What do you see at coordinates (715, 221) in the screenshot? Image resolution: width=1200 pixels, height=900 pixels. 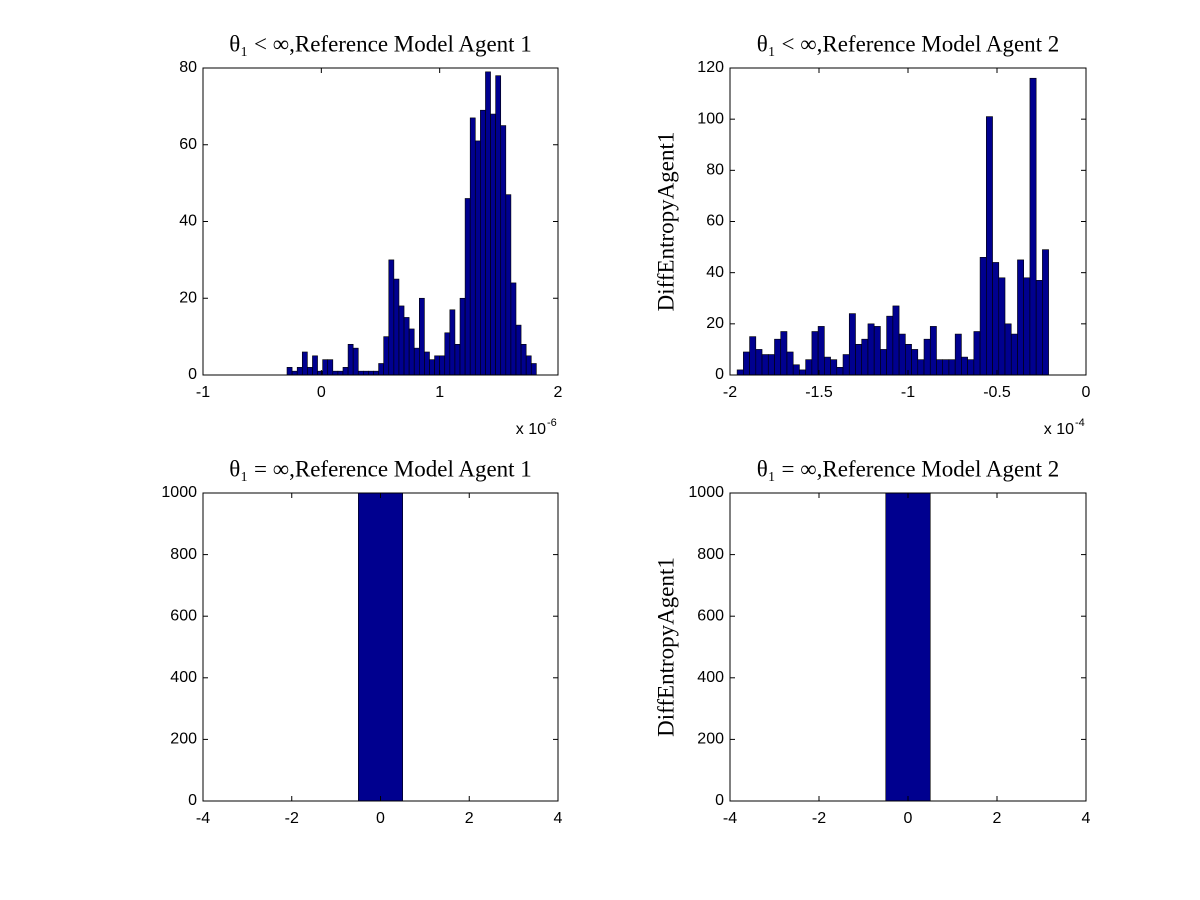 I see `y-tick-label: 60` at bounding box center [715, 221].